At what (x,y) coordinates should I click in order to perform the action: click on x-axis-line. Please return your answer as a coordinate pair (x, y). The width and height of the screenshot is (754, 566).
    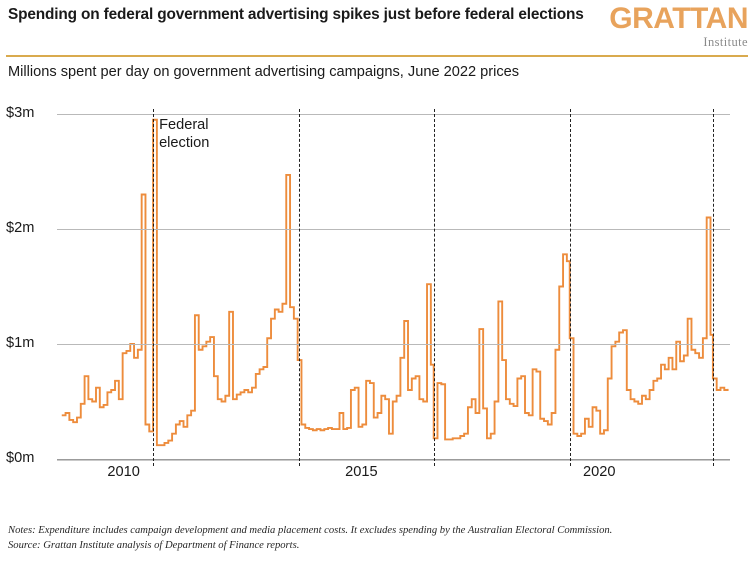
    Looking at the image, I should click on (393, 460).